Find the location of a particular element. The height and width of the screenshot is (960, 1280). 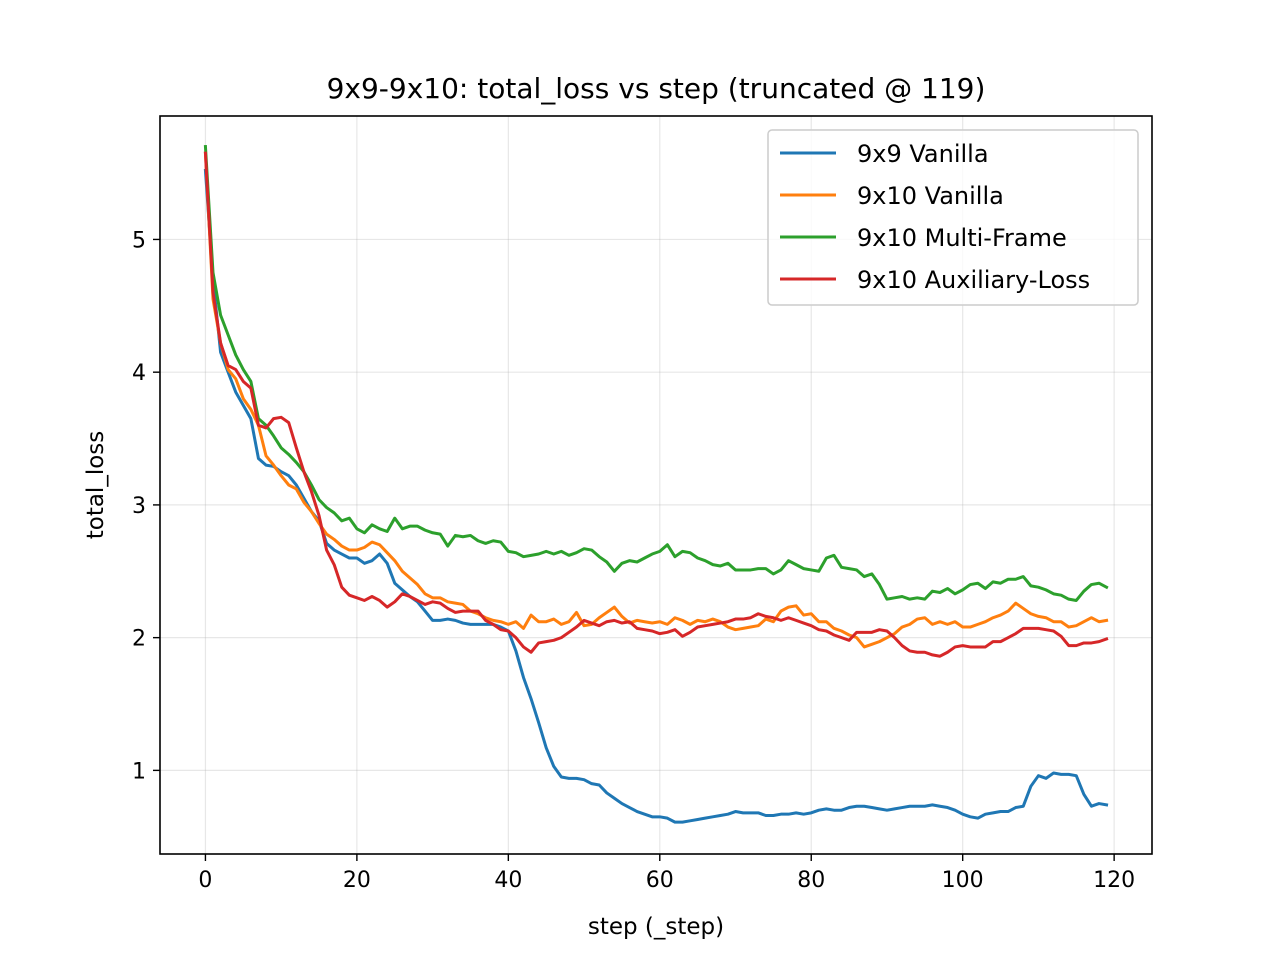

x-tick-label: 120 is located at coordinates (1114, 880).